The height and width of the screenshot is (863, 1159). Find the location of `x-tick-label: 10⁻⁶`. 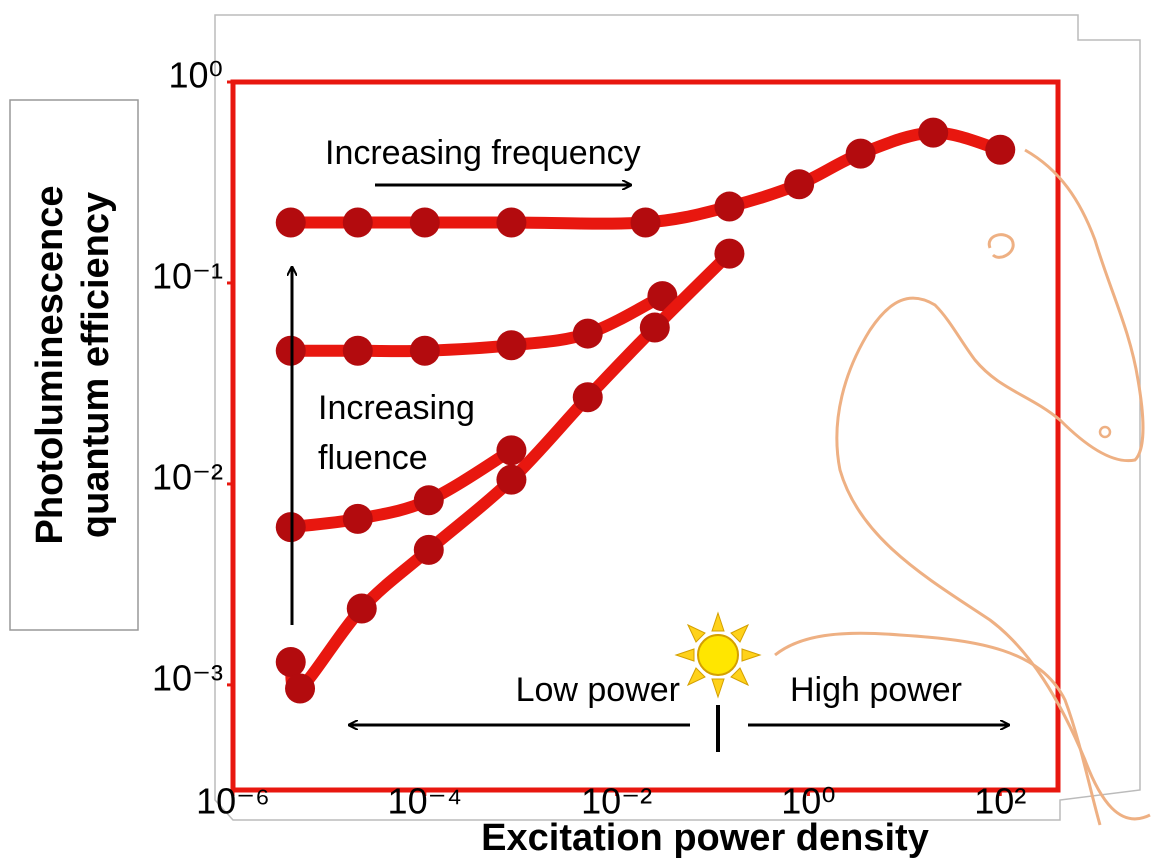

x-tick-label: 10⁻⁶ is located at coordinates (233, 801).